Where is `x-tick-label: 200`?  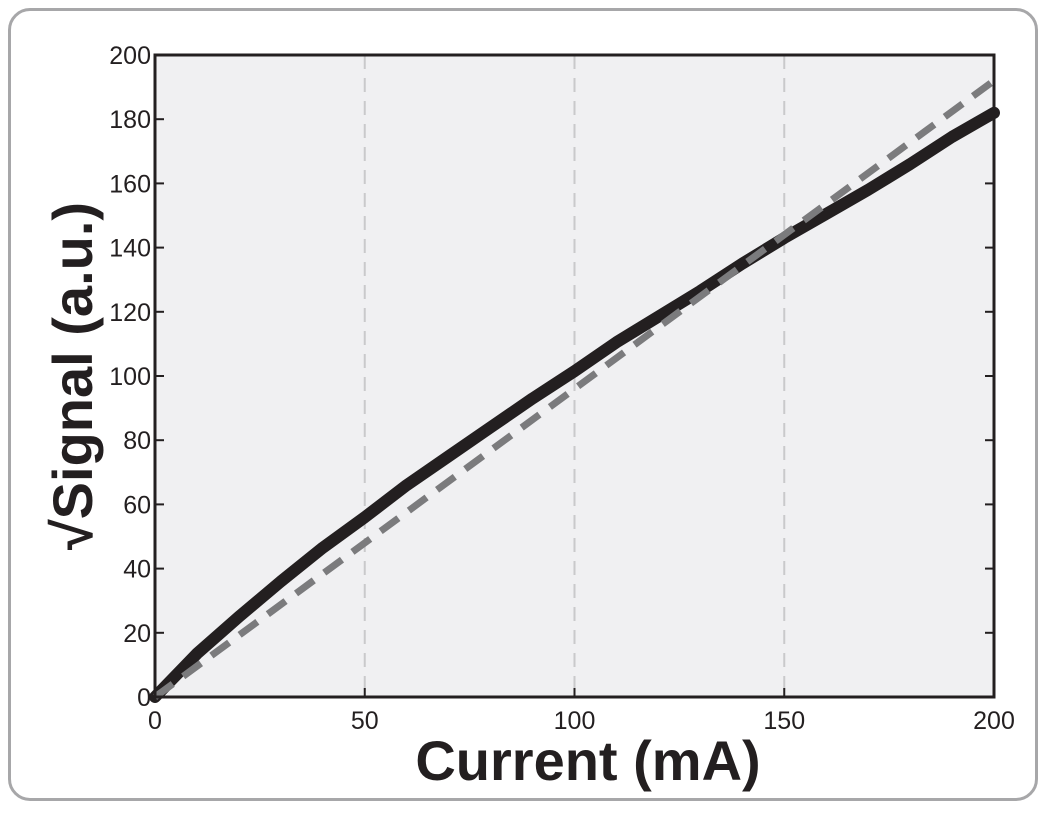 x-tick-label: 200 is located at coordinates (994, 721).